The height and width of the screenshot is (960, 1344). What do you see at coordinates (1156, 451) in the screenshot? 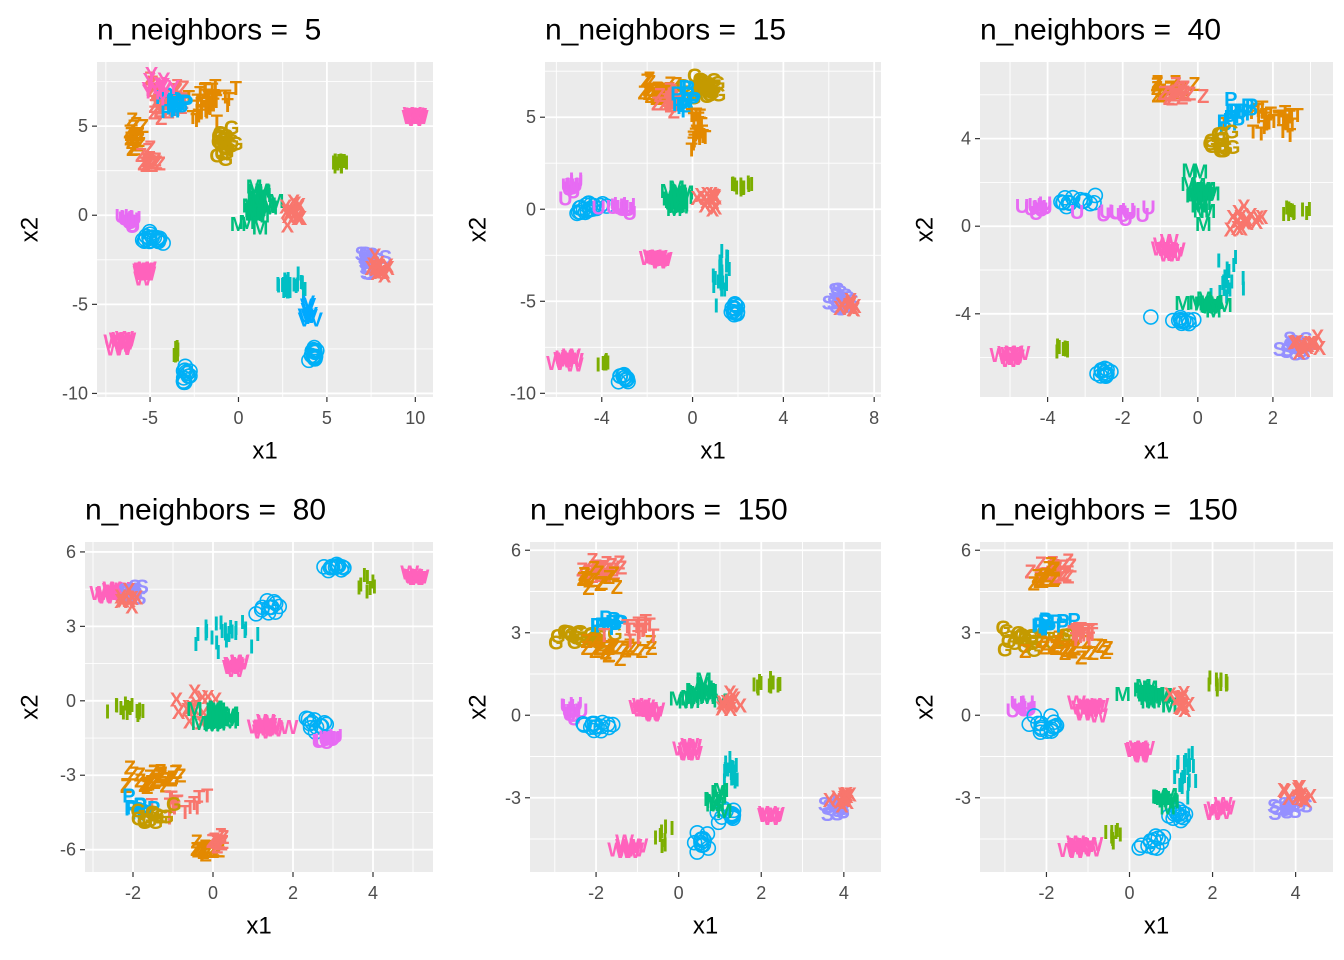
I see `x-axis-label: x1` at bounding box center [1156, 451].